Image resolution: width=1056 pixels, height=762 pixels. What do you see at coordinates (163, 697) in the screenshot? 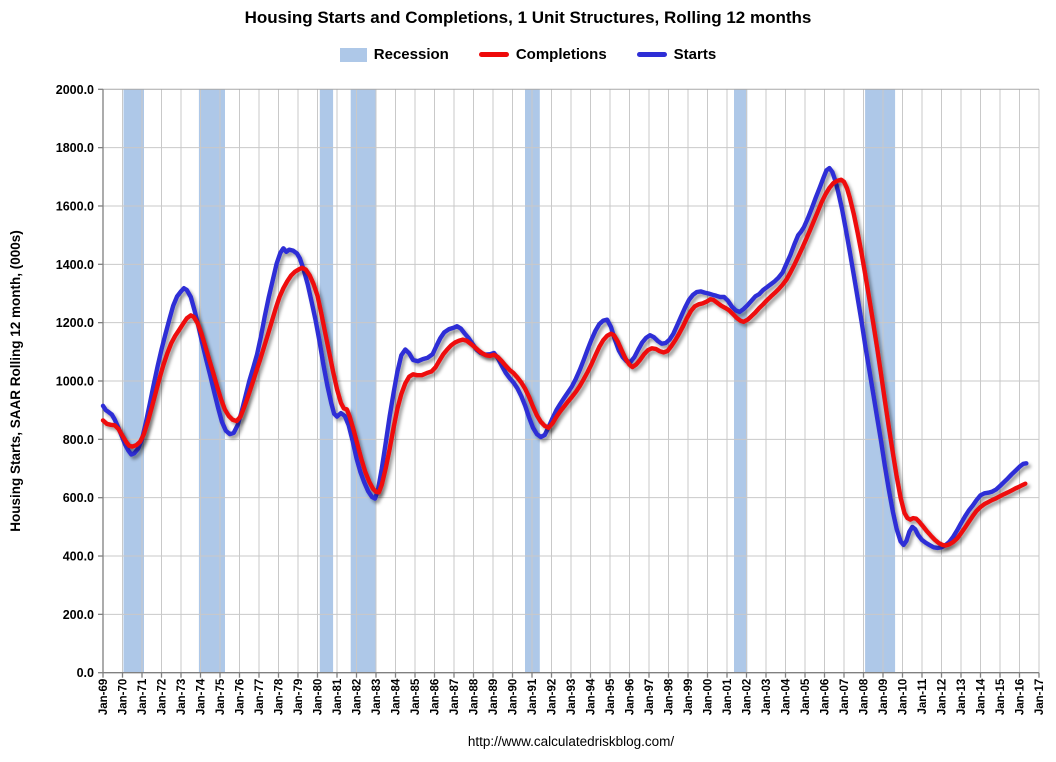
I see `x-tick-label: Jan-72` at bounding box center [163, 697].